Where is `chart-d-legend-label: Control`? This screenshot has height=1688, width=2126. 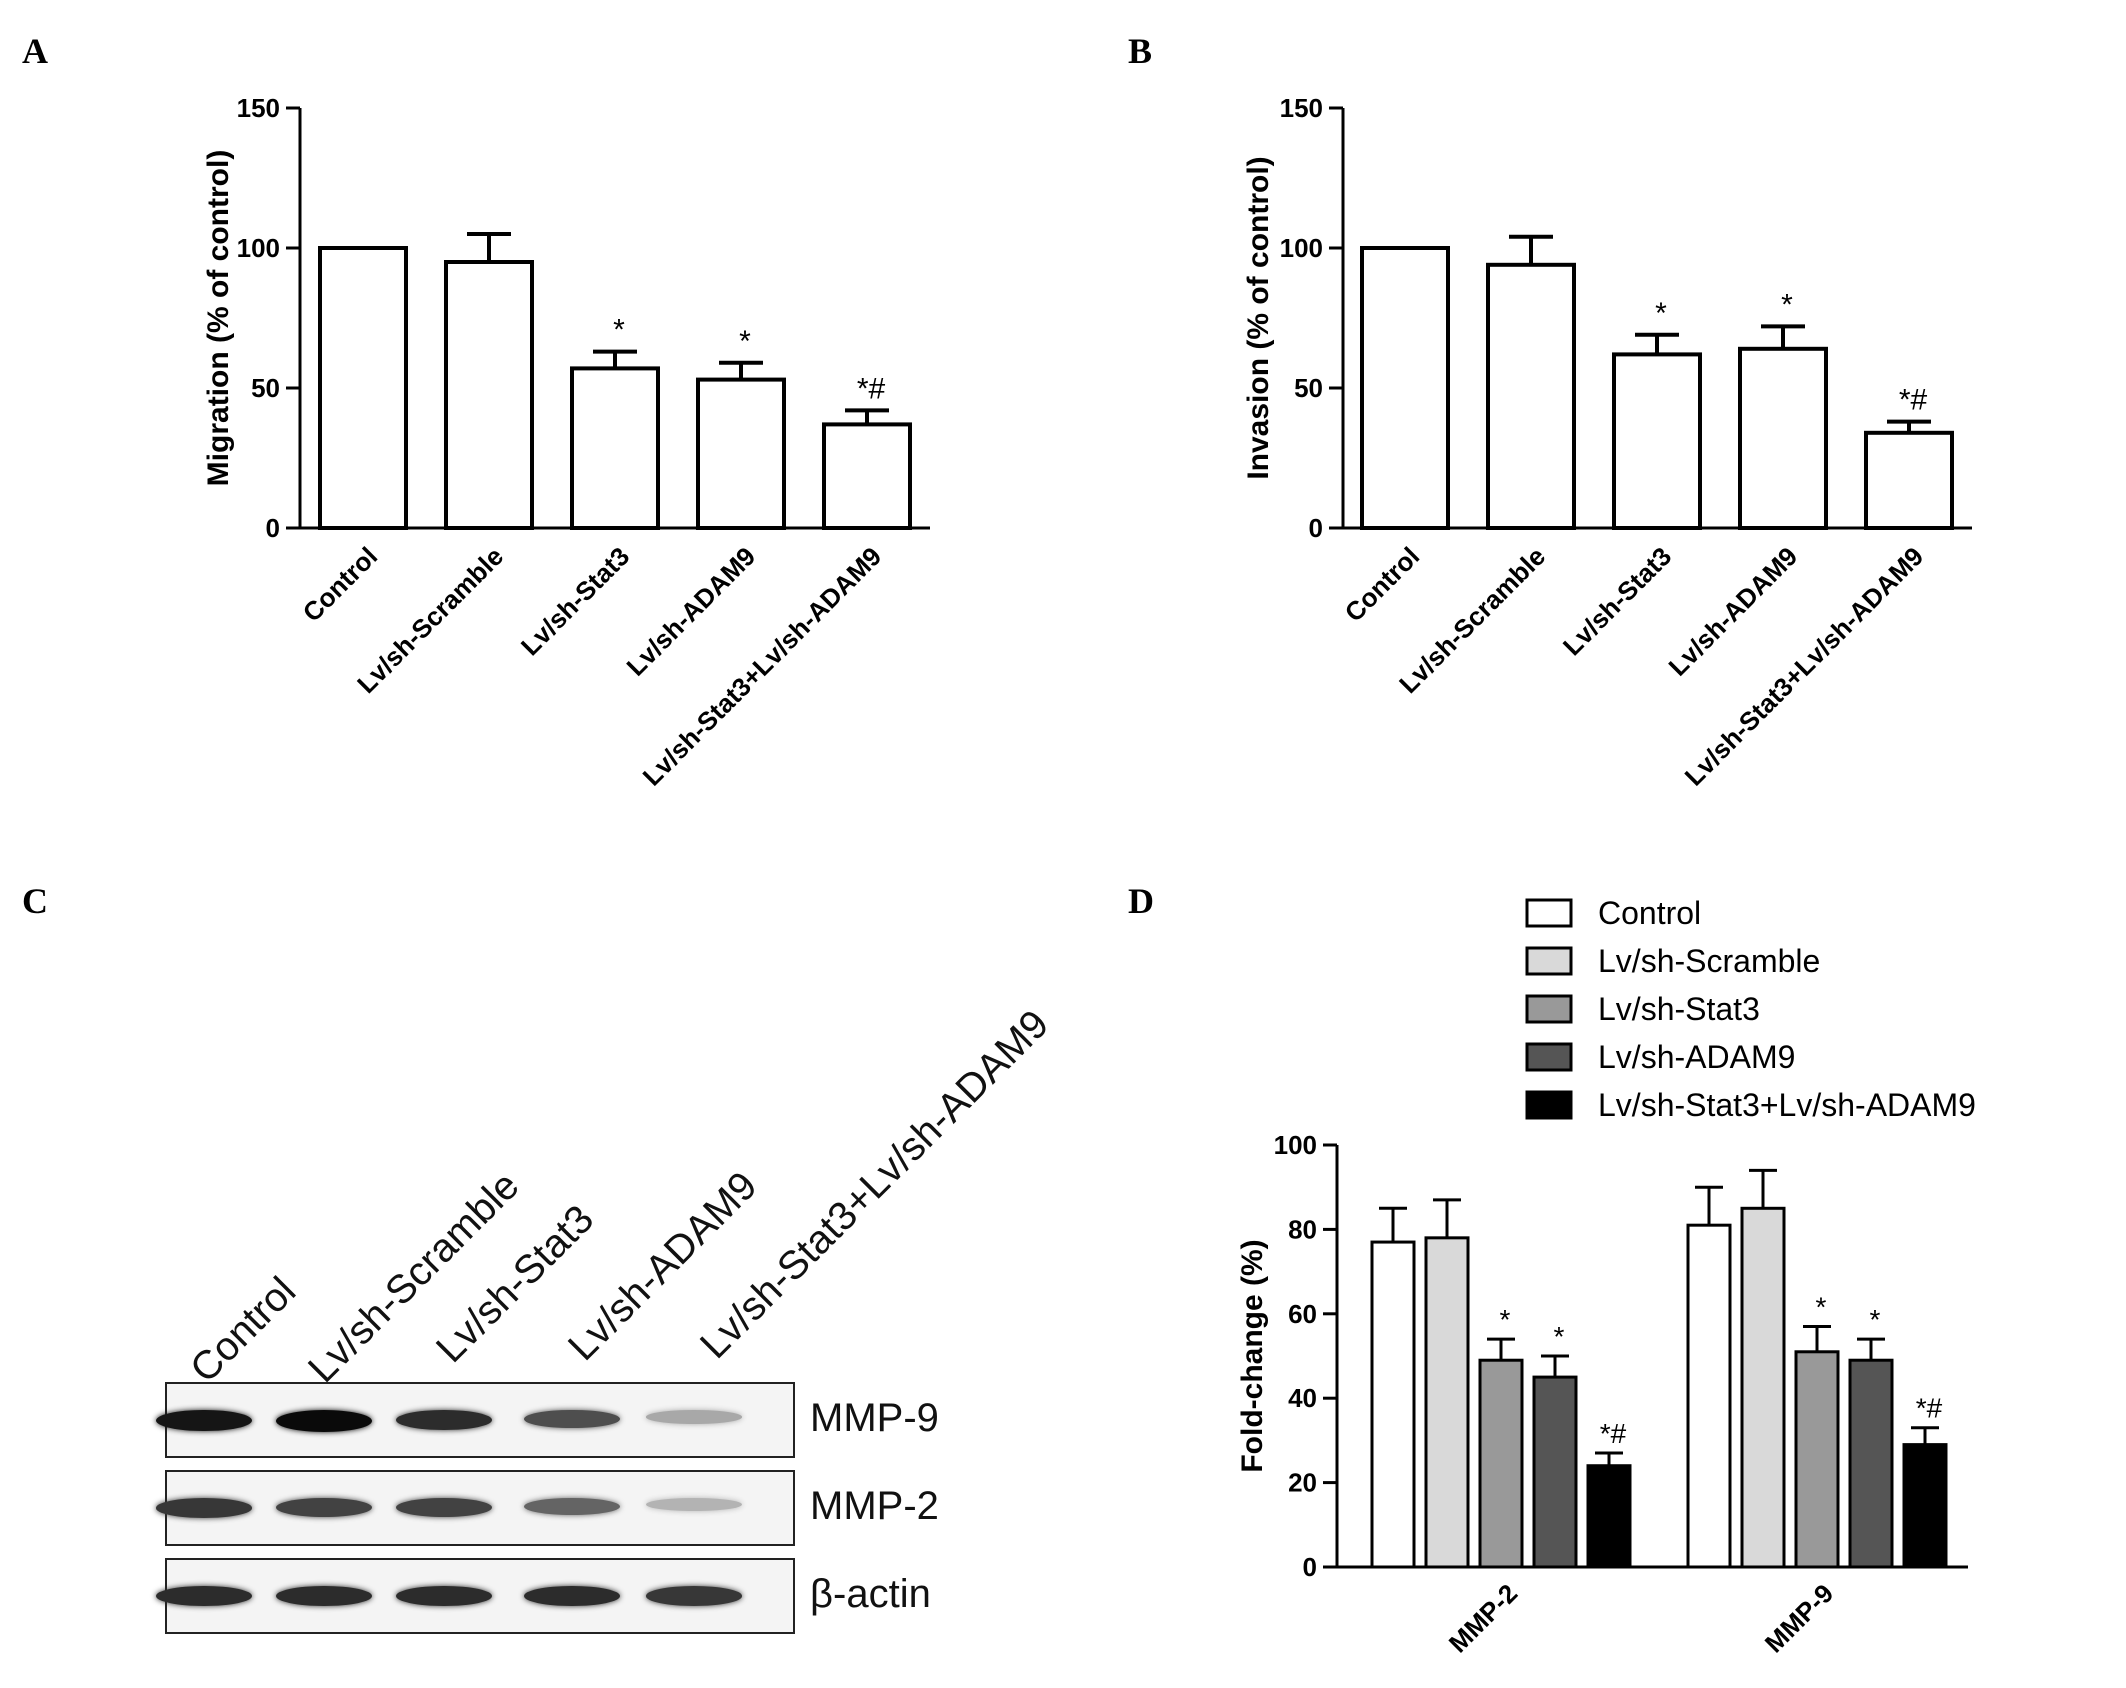 chart-d-legend-label: Control is located at coordinates (1649, 913).